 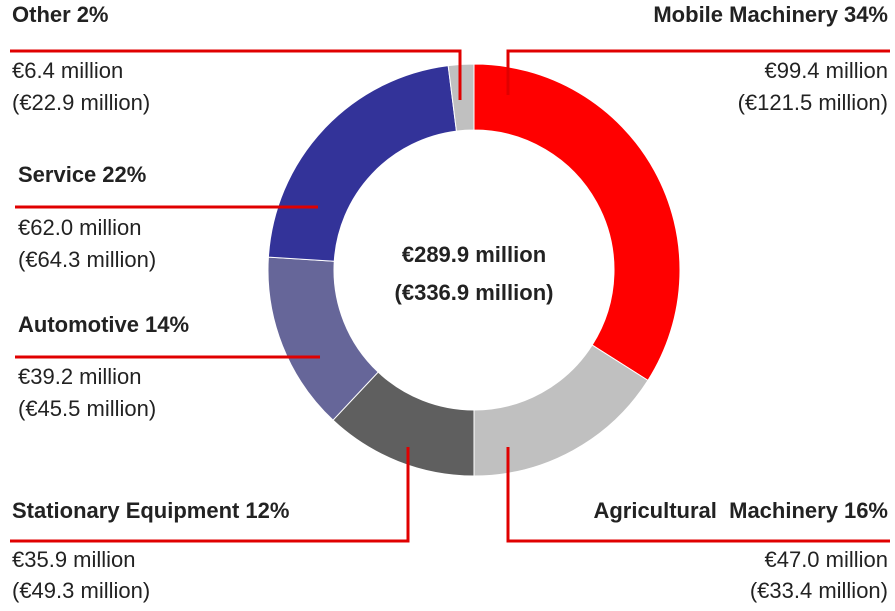 I want to click on segment-percent: 2%, so click(x=93, y=14).